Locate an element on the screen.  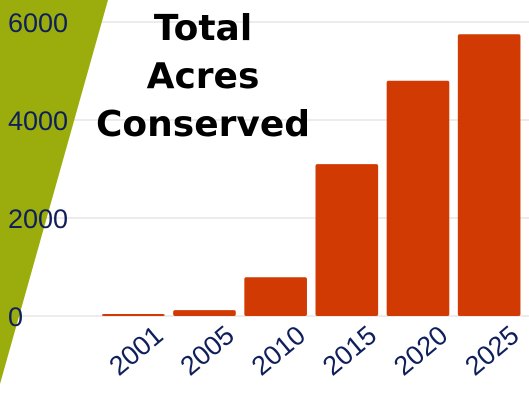
chart-title: Total Acres Conserved is located at coordinates (203, 76).